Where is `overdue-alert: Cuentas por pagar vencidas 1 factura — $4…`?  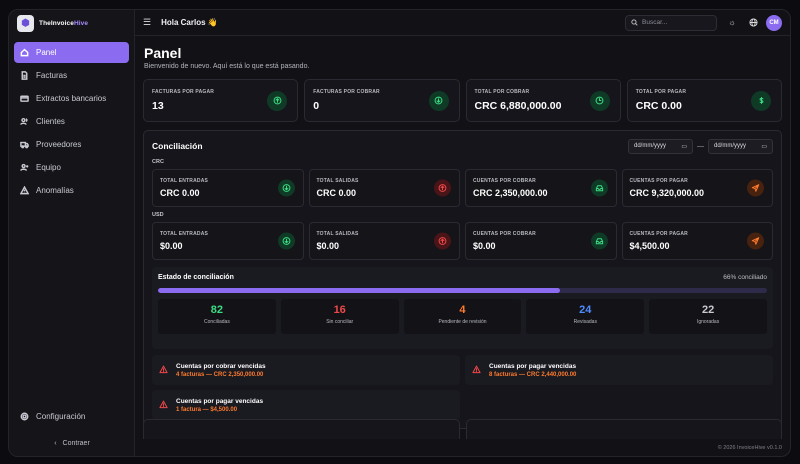 overdue-alert: Cuentas por pagar vencidas 1 factura — $4… is located at coordinates (306, 405).